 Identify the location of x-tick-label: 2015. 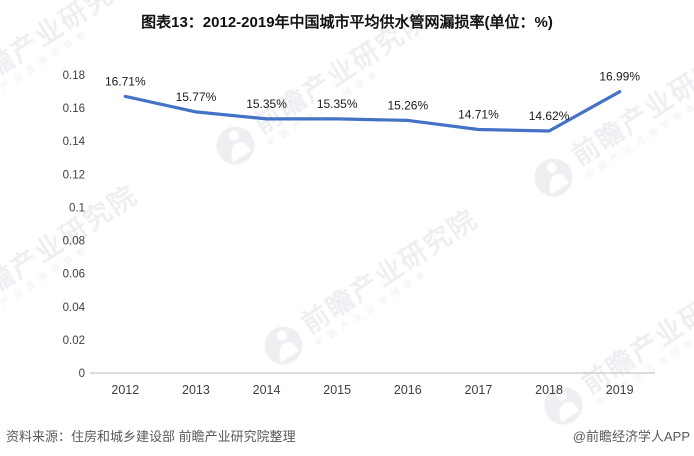
(337, 390).